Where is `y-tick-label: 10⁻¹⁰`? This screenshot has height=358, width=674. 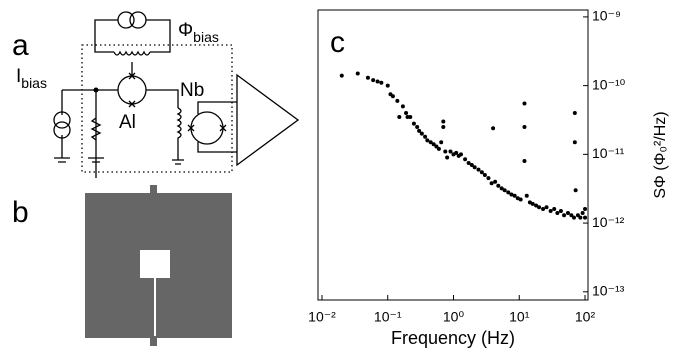
y-tick-label: 10⁻¹⁰ is located at coordinates (609, 84).